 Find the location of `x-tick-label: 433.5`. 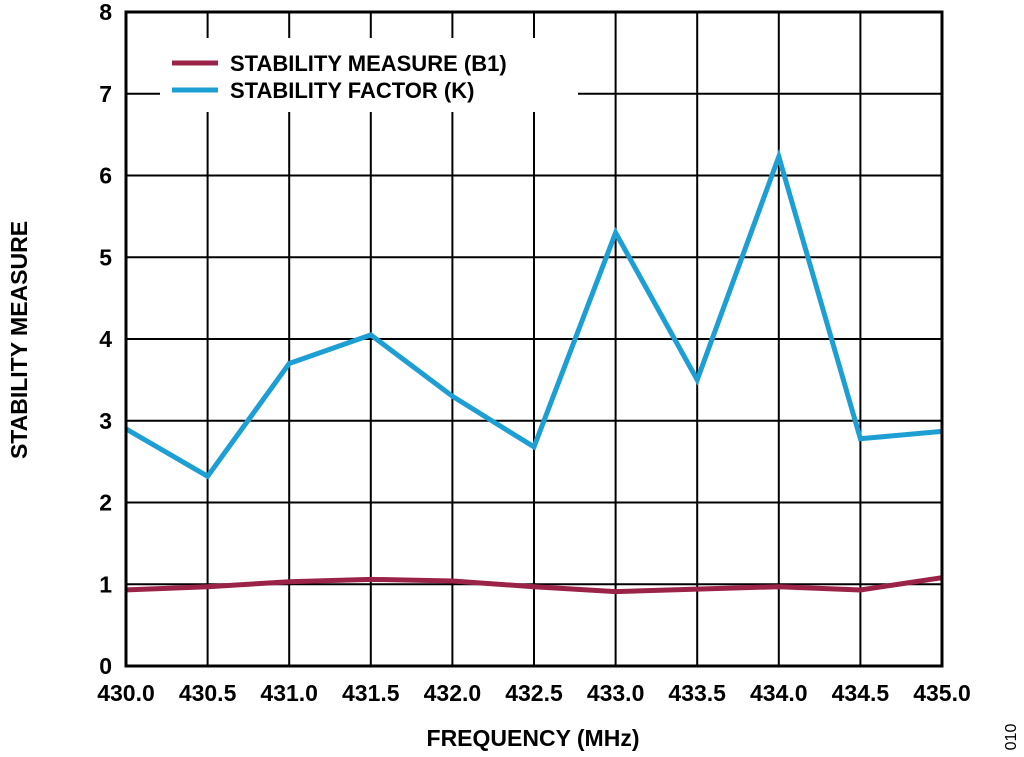

x-tick-label: 433.5 is located at coordinates (697, 693).